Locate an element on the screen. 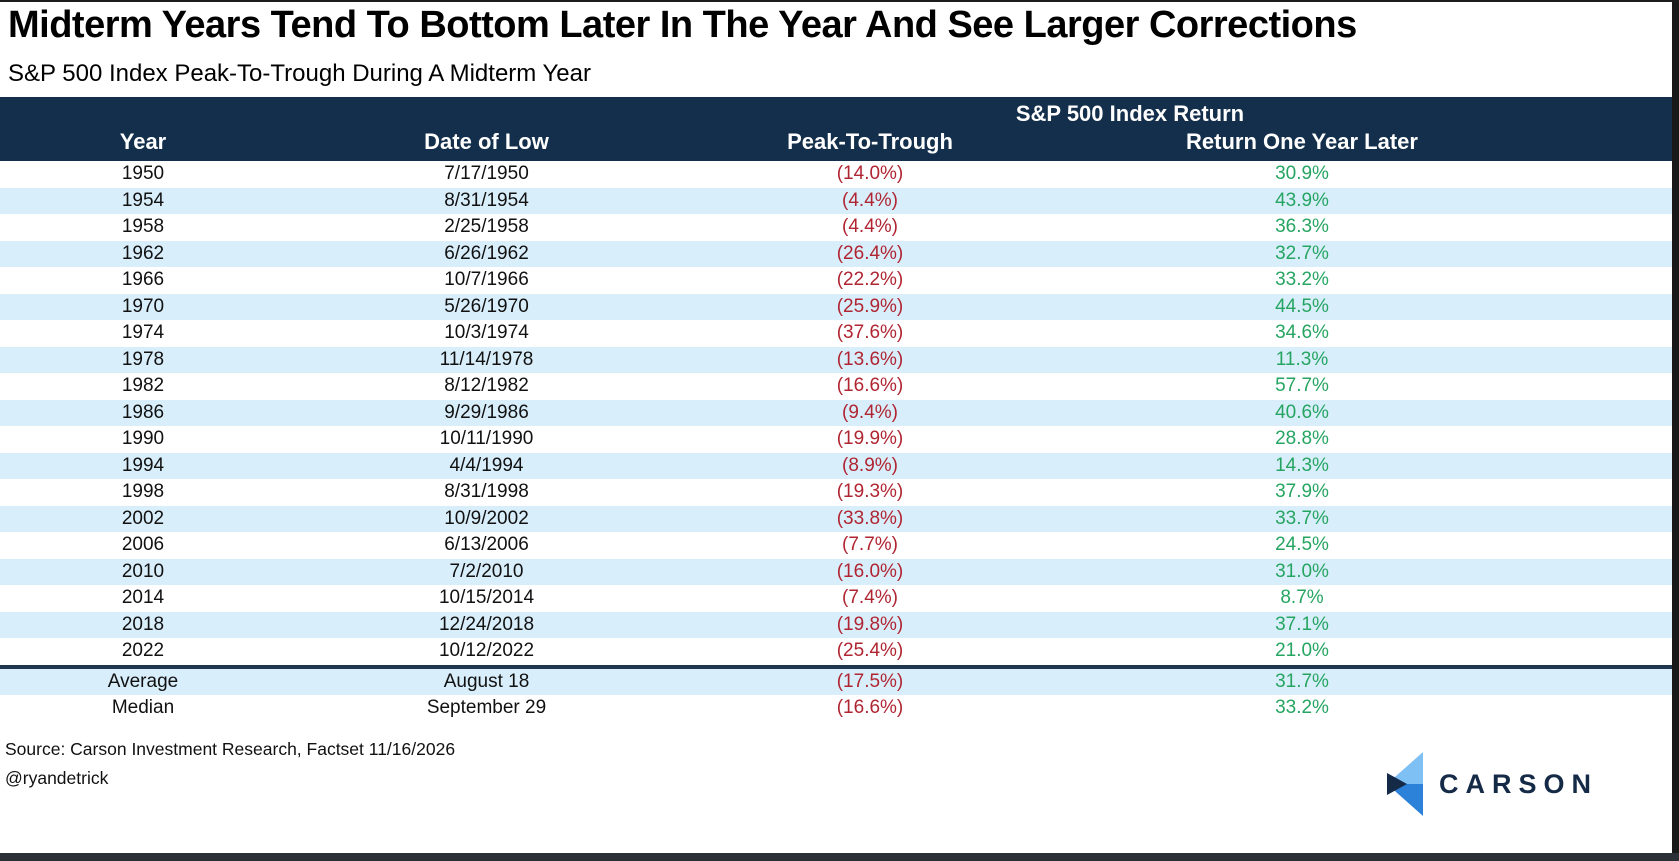  cell-date-of-low: 10/11/1990 is located at coordinates (486, 439).